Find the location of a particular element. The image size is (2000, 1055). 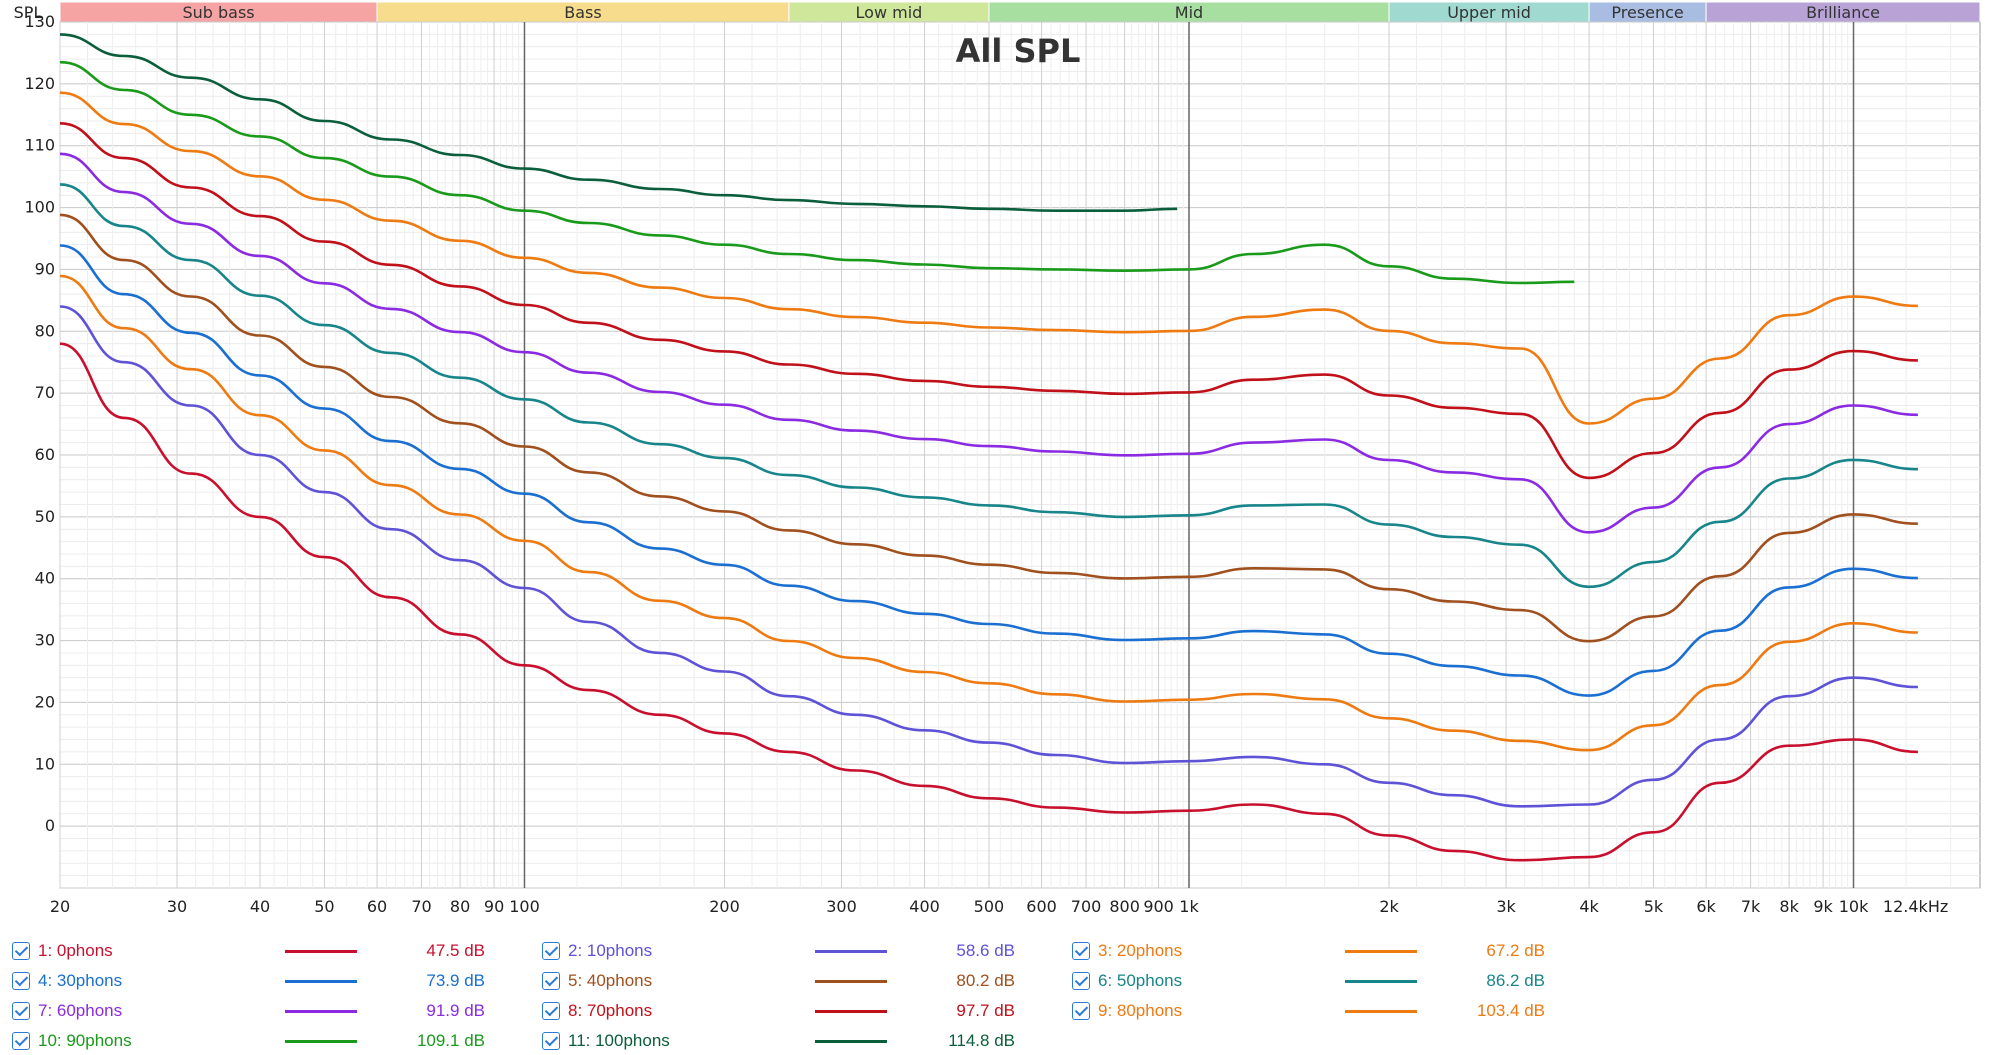

y-tick-label: 10 is located at coordinates (45, 763).